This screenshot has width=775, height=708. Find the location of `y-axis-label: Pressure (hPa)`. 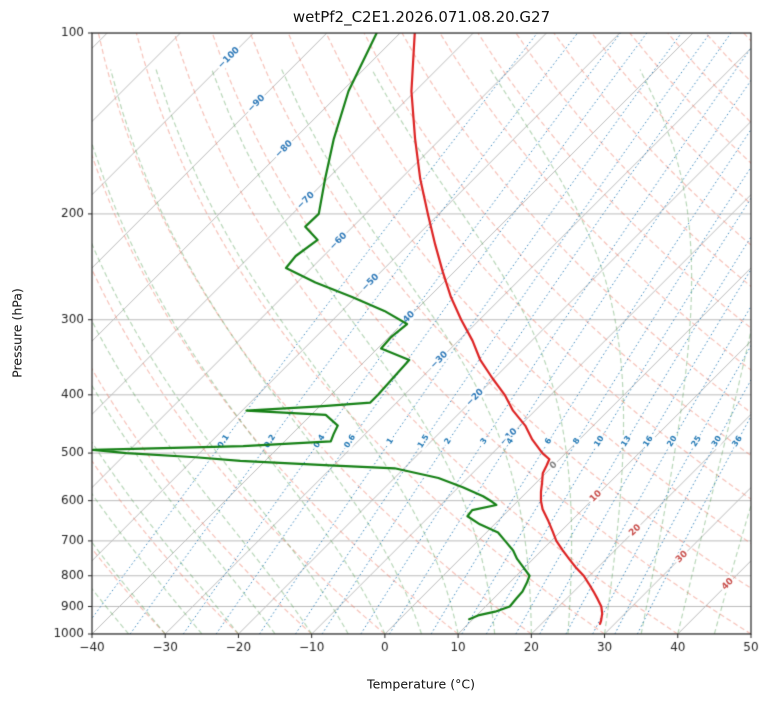

y-axis-label: Pressure (hPa) is located at coordinates (17, 333).